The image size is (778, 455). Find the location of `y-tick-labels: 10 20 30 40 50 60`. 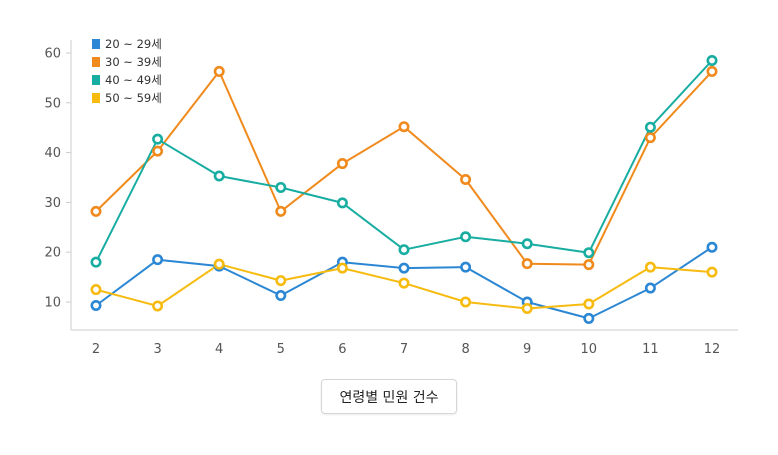

y-tick-labels: 10 20 30 40 50 60 is located at coordinates (57, 179).